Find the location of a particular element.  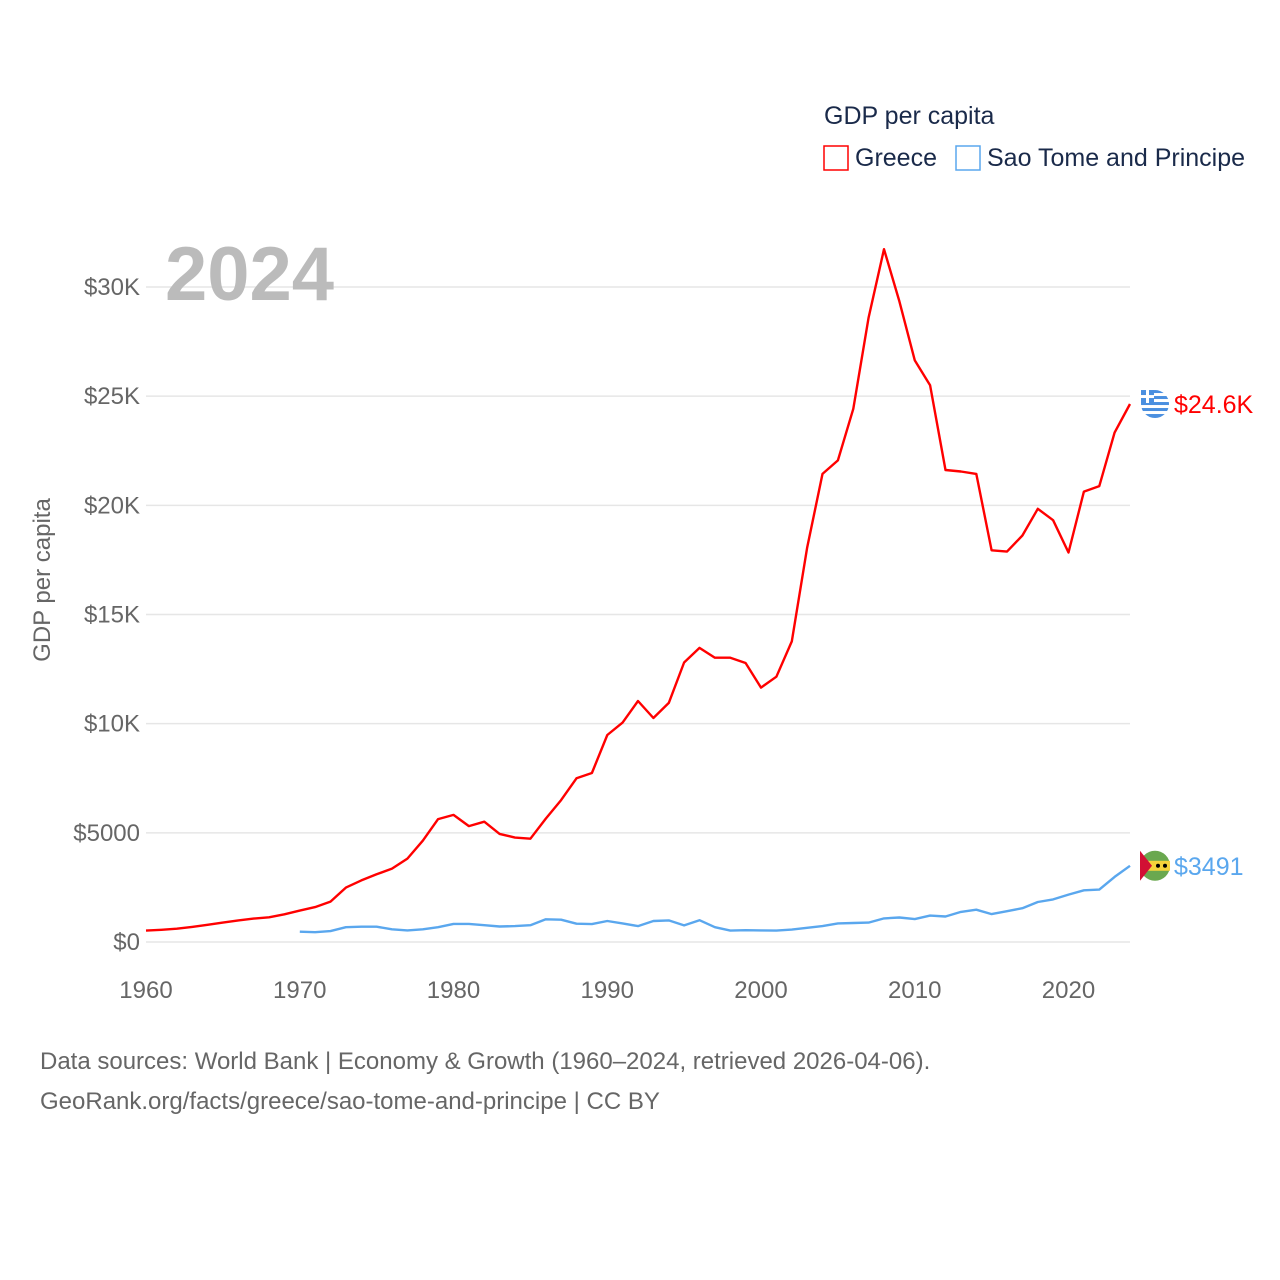

end-value-label: $24.6K is located at coordinates (1214, 405).